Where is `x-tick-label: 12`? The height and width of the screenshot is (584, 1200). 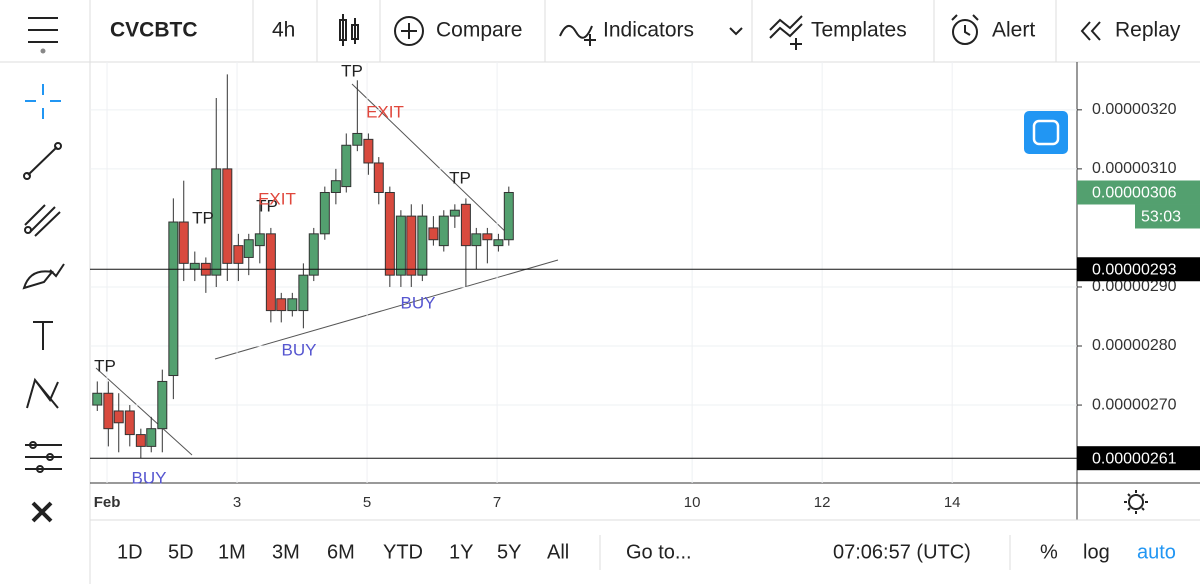 x-tick-label: 12 is located at coordinates (822, 502).